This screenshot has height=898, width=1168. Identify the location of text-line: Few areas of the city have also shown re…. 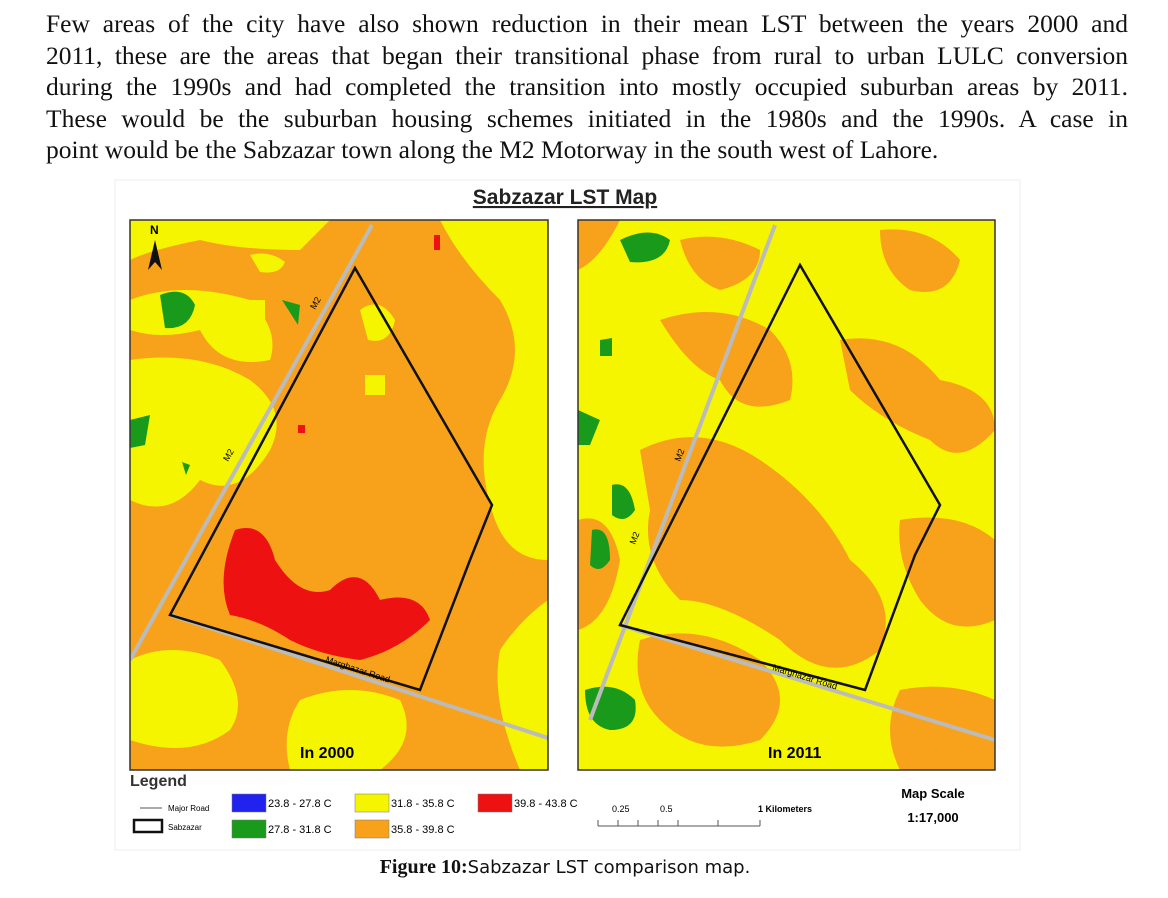
(587, 23).